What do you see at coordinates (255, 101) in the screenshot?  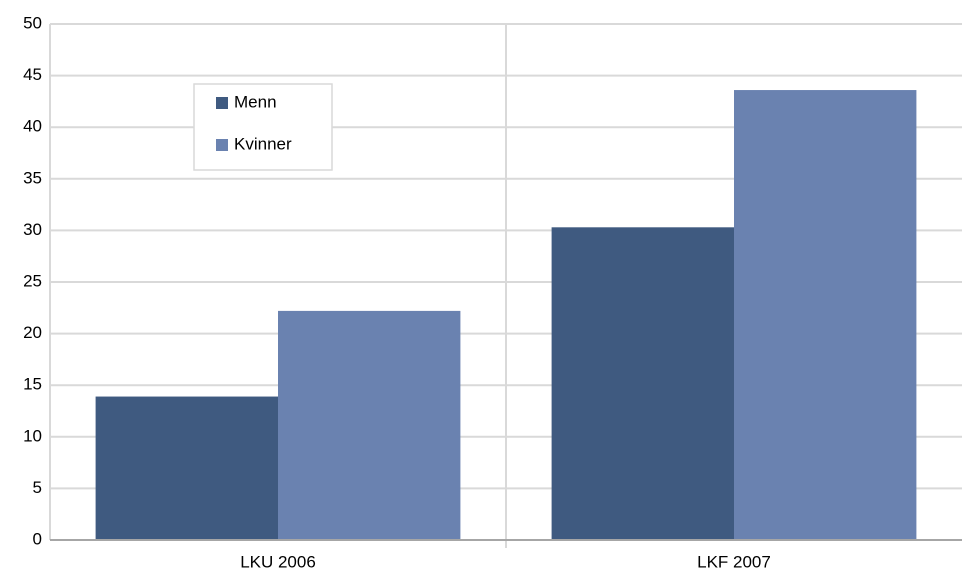 I see `legend-label: Menn` at bounding box center [255, 101].